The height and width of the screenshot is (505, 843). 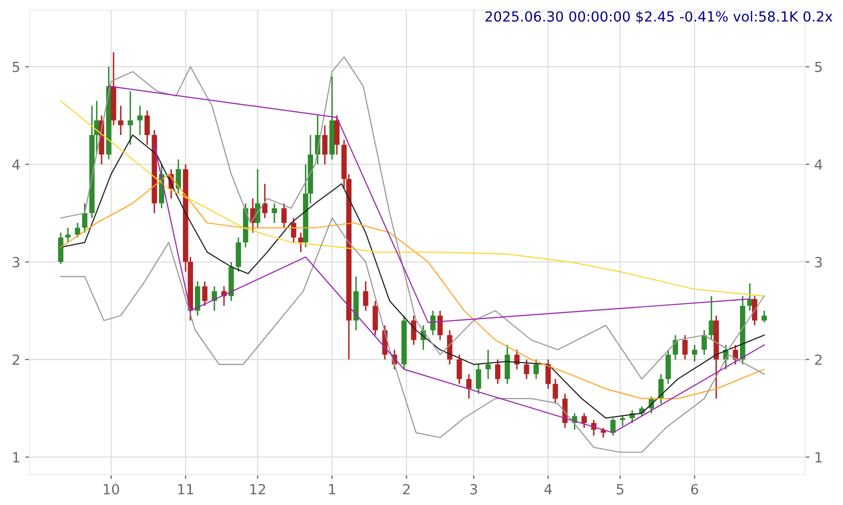 I want to click on x-tick-label: 2, so click(x=406, y=489).